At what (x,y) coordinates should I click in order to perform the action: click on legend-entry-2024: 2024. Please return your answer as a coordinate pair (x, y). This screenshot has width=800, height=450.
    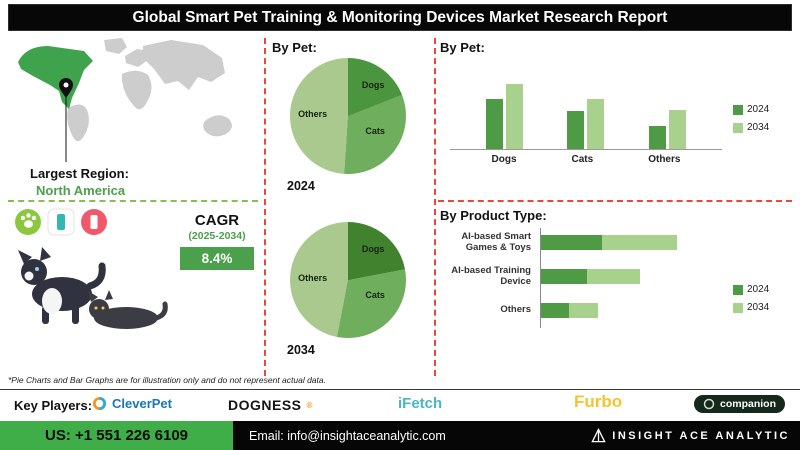
    Looking at the image, I should click on (751, 109).